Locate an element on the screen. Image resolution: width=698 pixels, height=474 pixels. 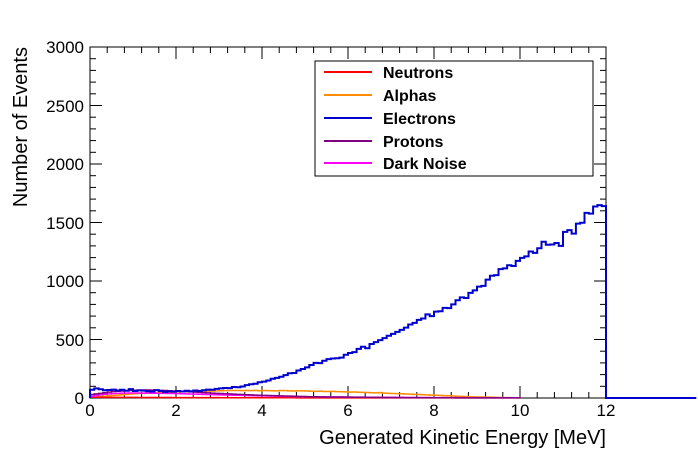
legend-entry-alphas: Alphas is located at coordinates (380, 96).